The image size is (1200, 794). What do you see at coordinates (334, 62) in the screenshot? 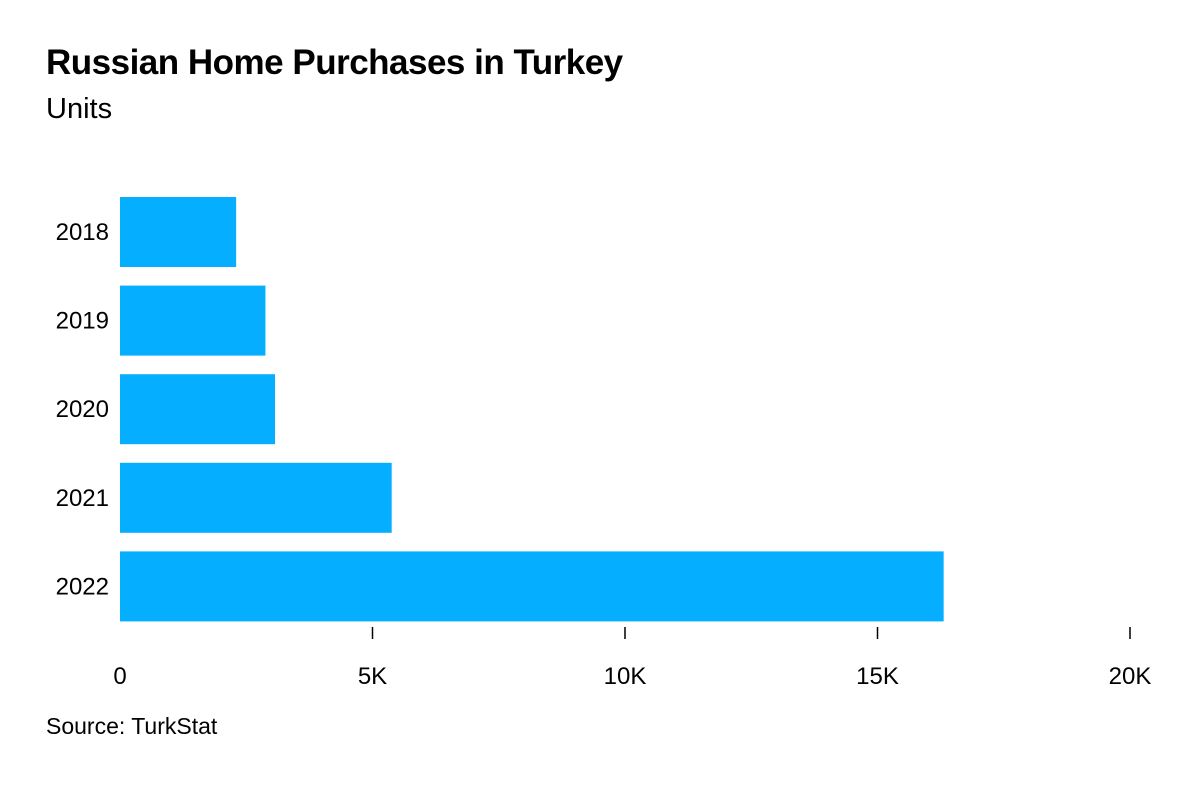
I see `chart-title: Russian Home Purchases in Turkey` at bounding box center [334, 62].